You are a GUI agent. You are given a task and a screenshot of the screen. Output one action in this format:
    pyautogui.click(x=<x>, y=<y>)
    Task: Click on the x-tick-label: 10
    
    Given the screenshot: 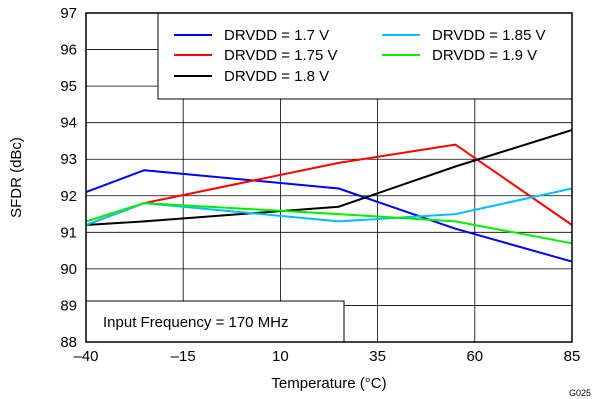 What is the action you would take?
    pyautogui.click(x=280, y=356)
    